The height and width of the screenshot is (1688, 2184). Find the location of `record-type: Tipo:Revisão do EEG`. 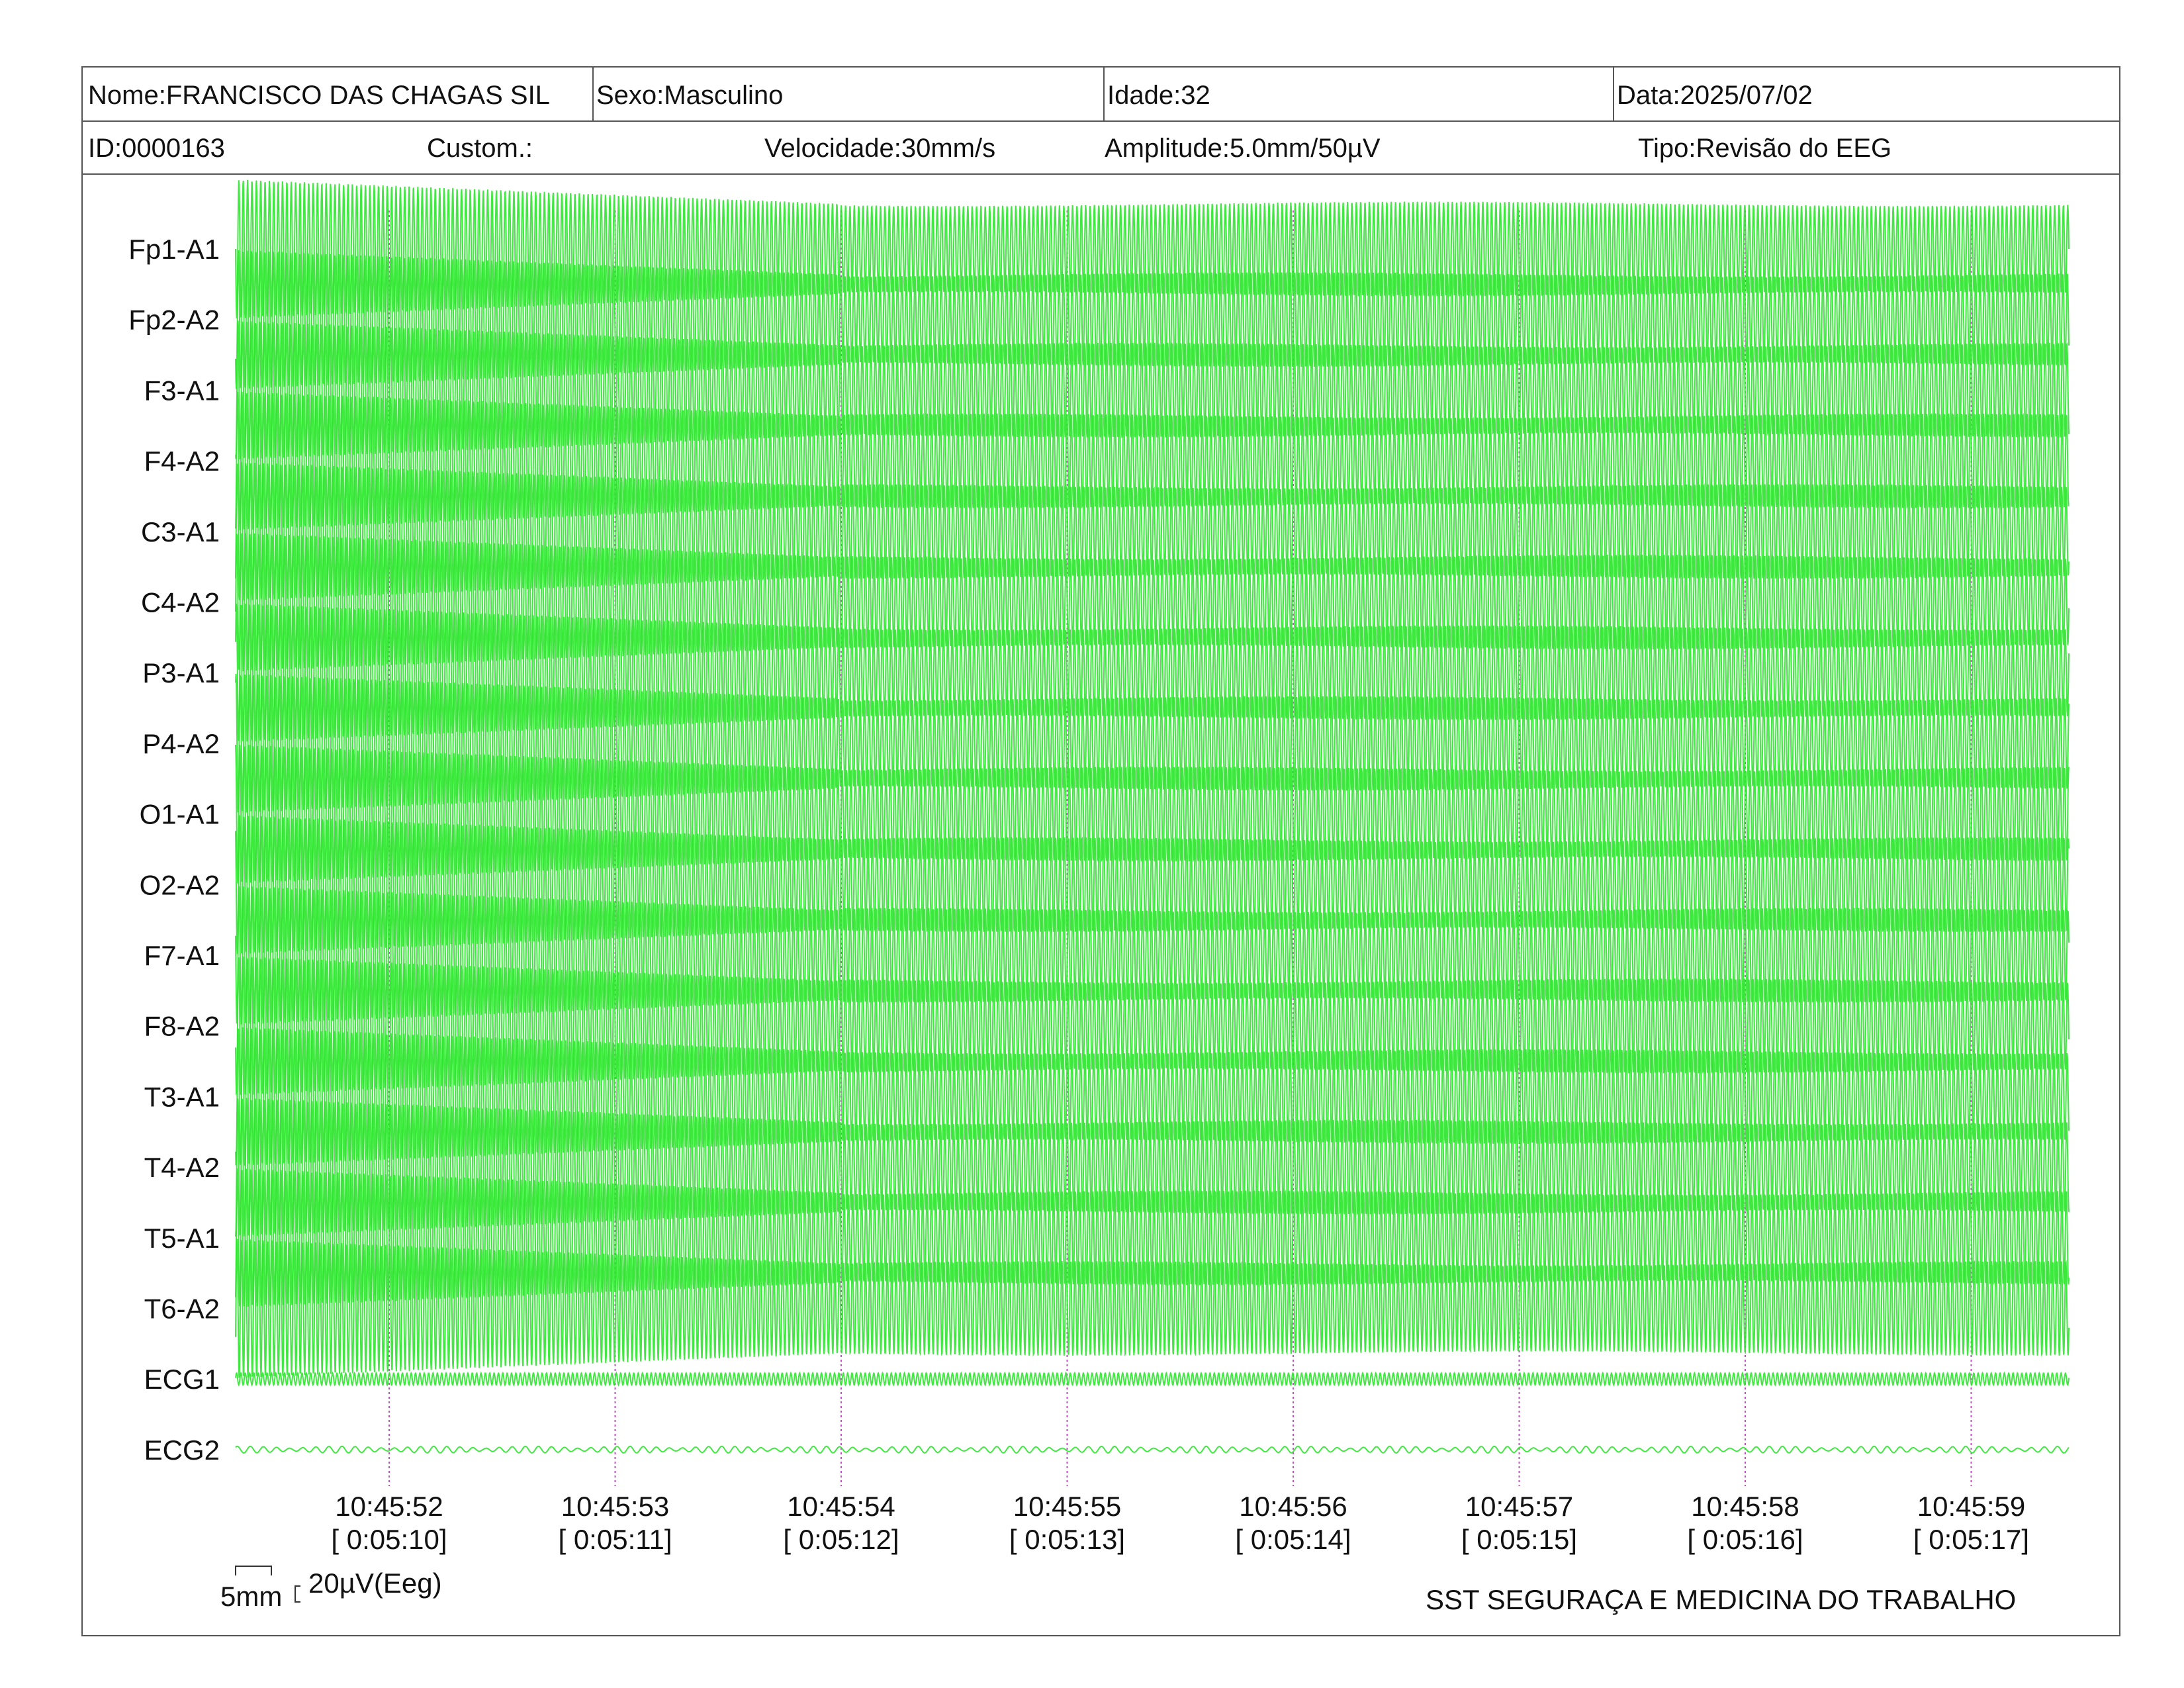

record-type: Tipo:Revisão do EEG is located at coordinates (1765, 148).